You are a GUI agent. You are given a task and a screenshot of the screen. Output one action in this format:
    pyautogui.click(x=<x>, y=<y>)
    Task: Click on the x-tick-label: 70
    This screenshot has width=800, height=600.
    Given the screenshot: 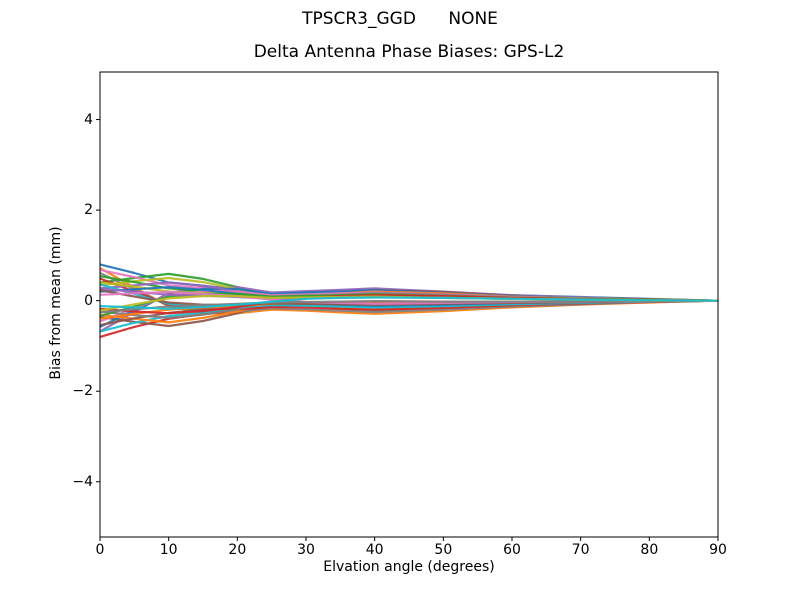 What is the action you would take?
    pyautogui.click(x=580, y=550)
    